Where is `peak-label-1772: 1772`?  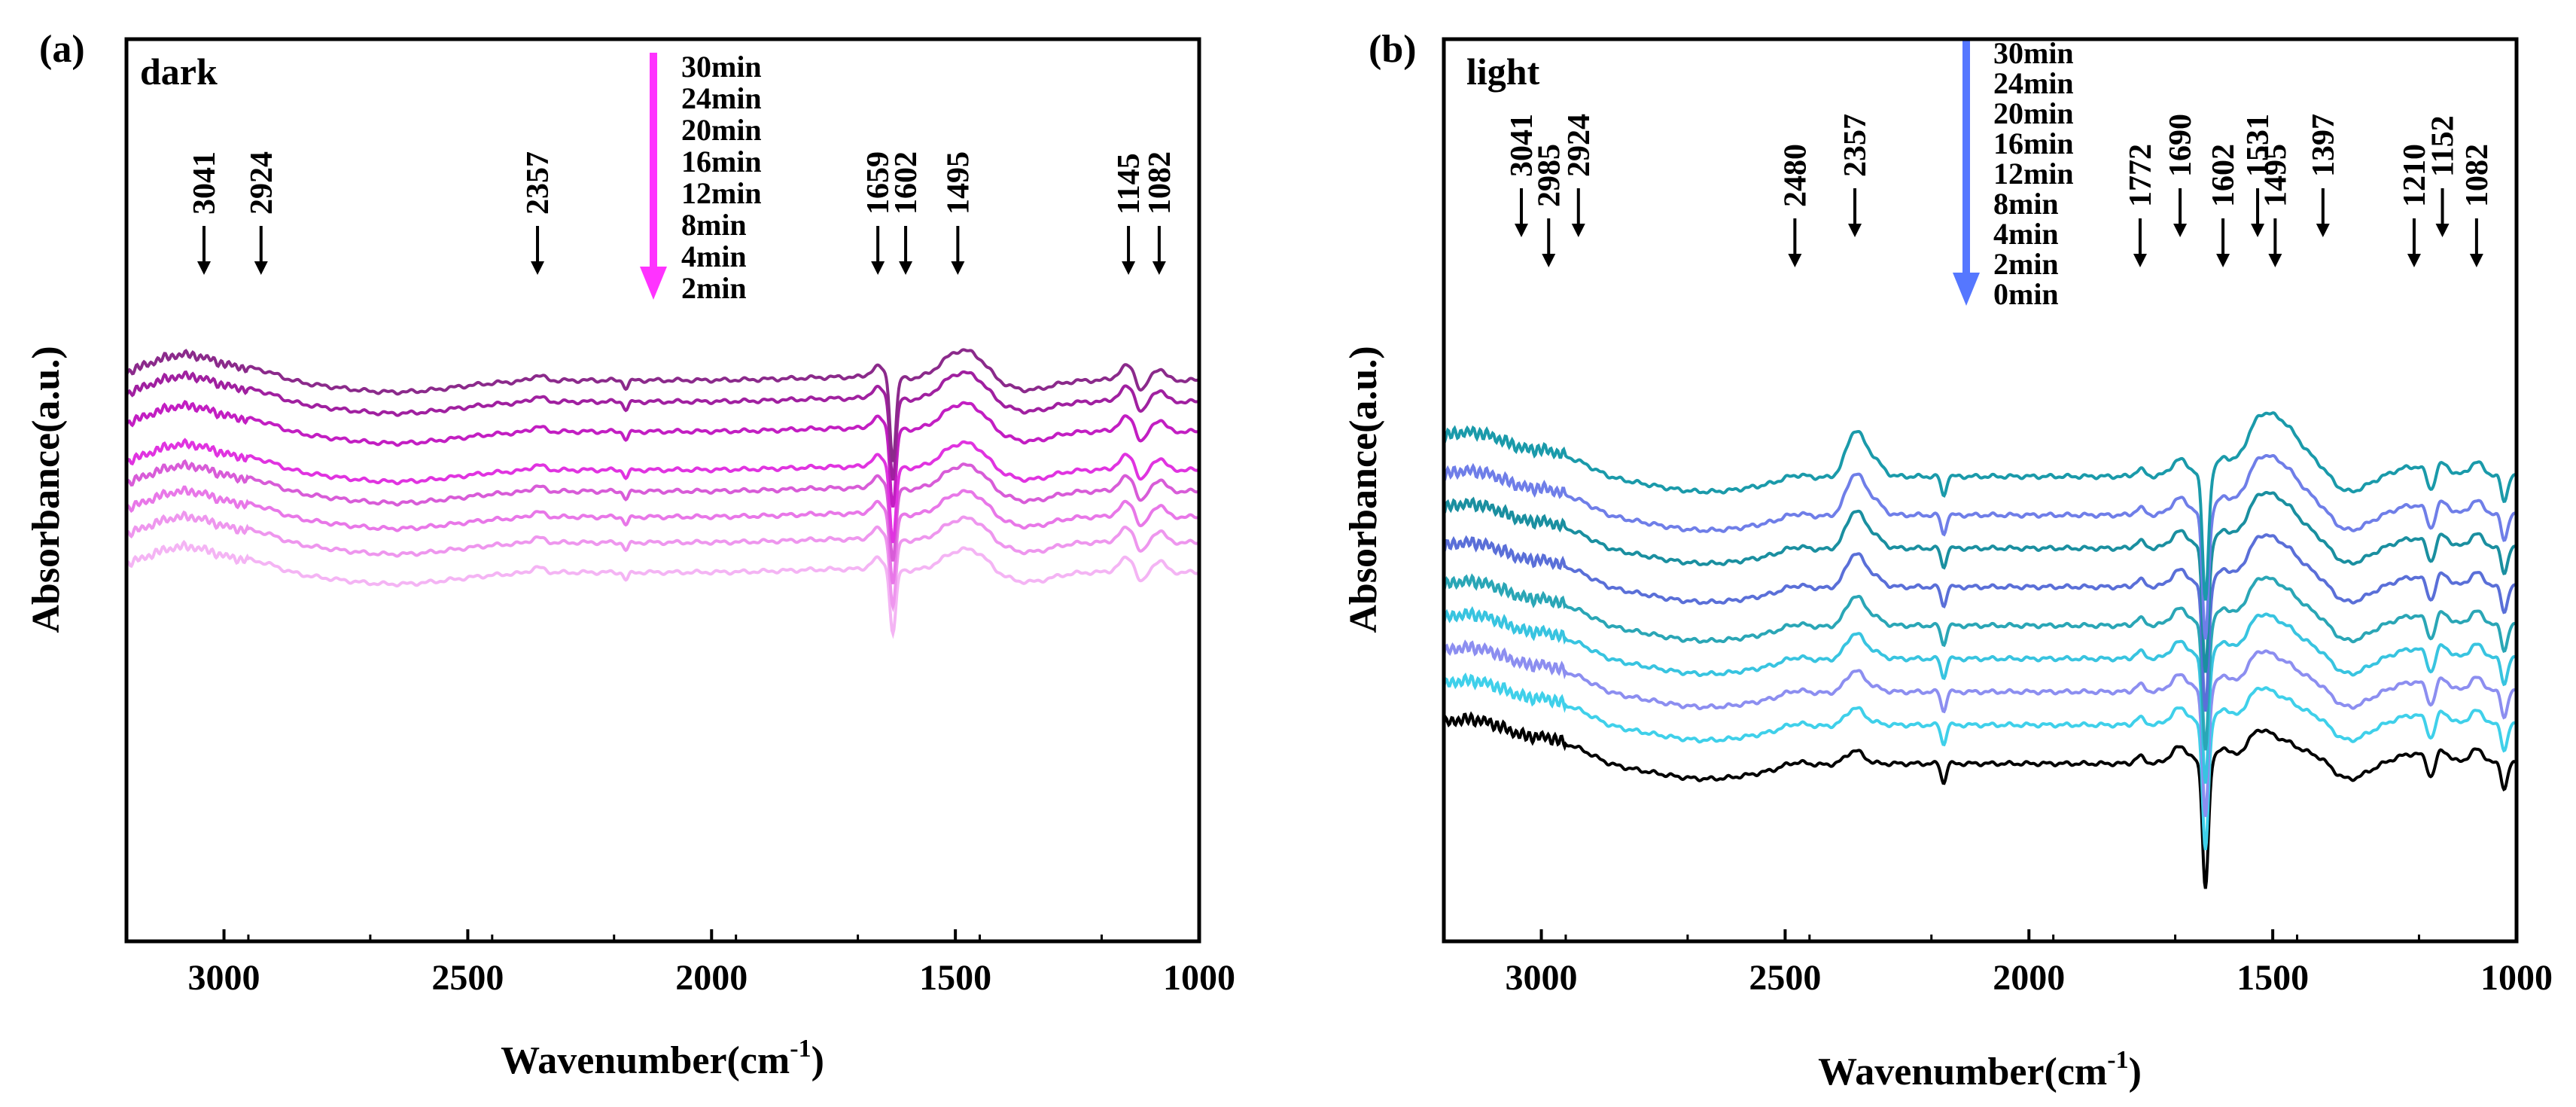 peak-label-1772: 1772 is located at coordinates (2141, 175).